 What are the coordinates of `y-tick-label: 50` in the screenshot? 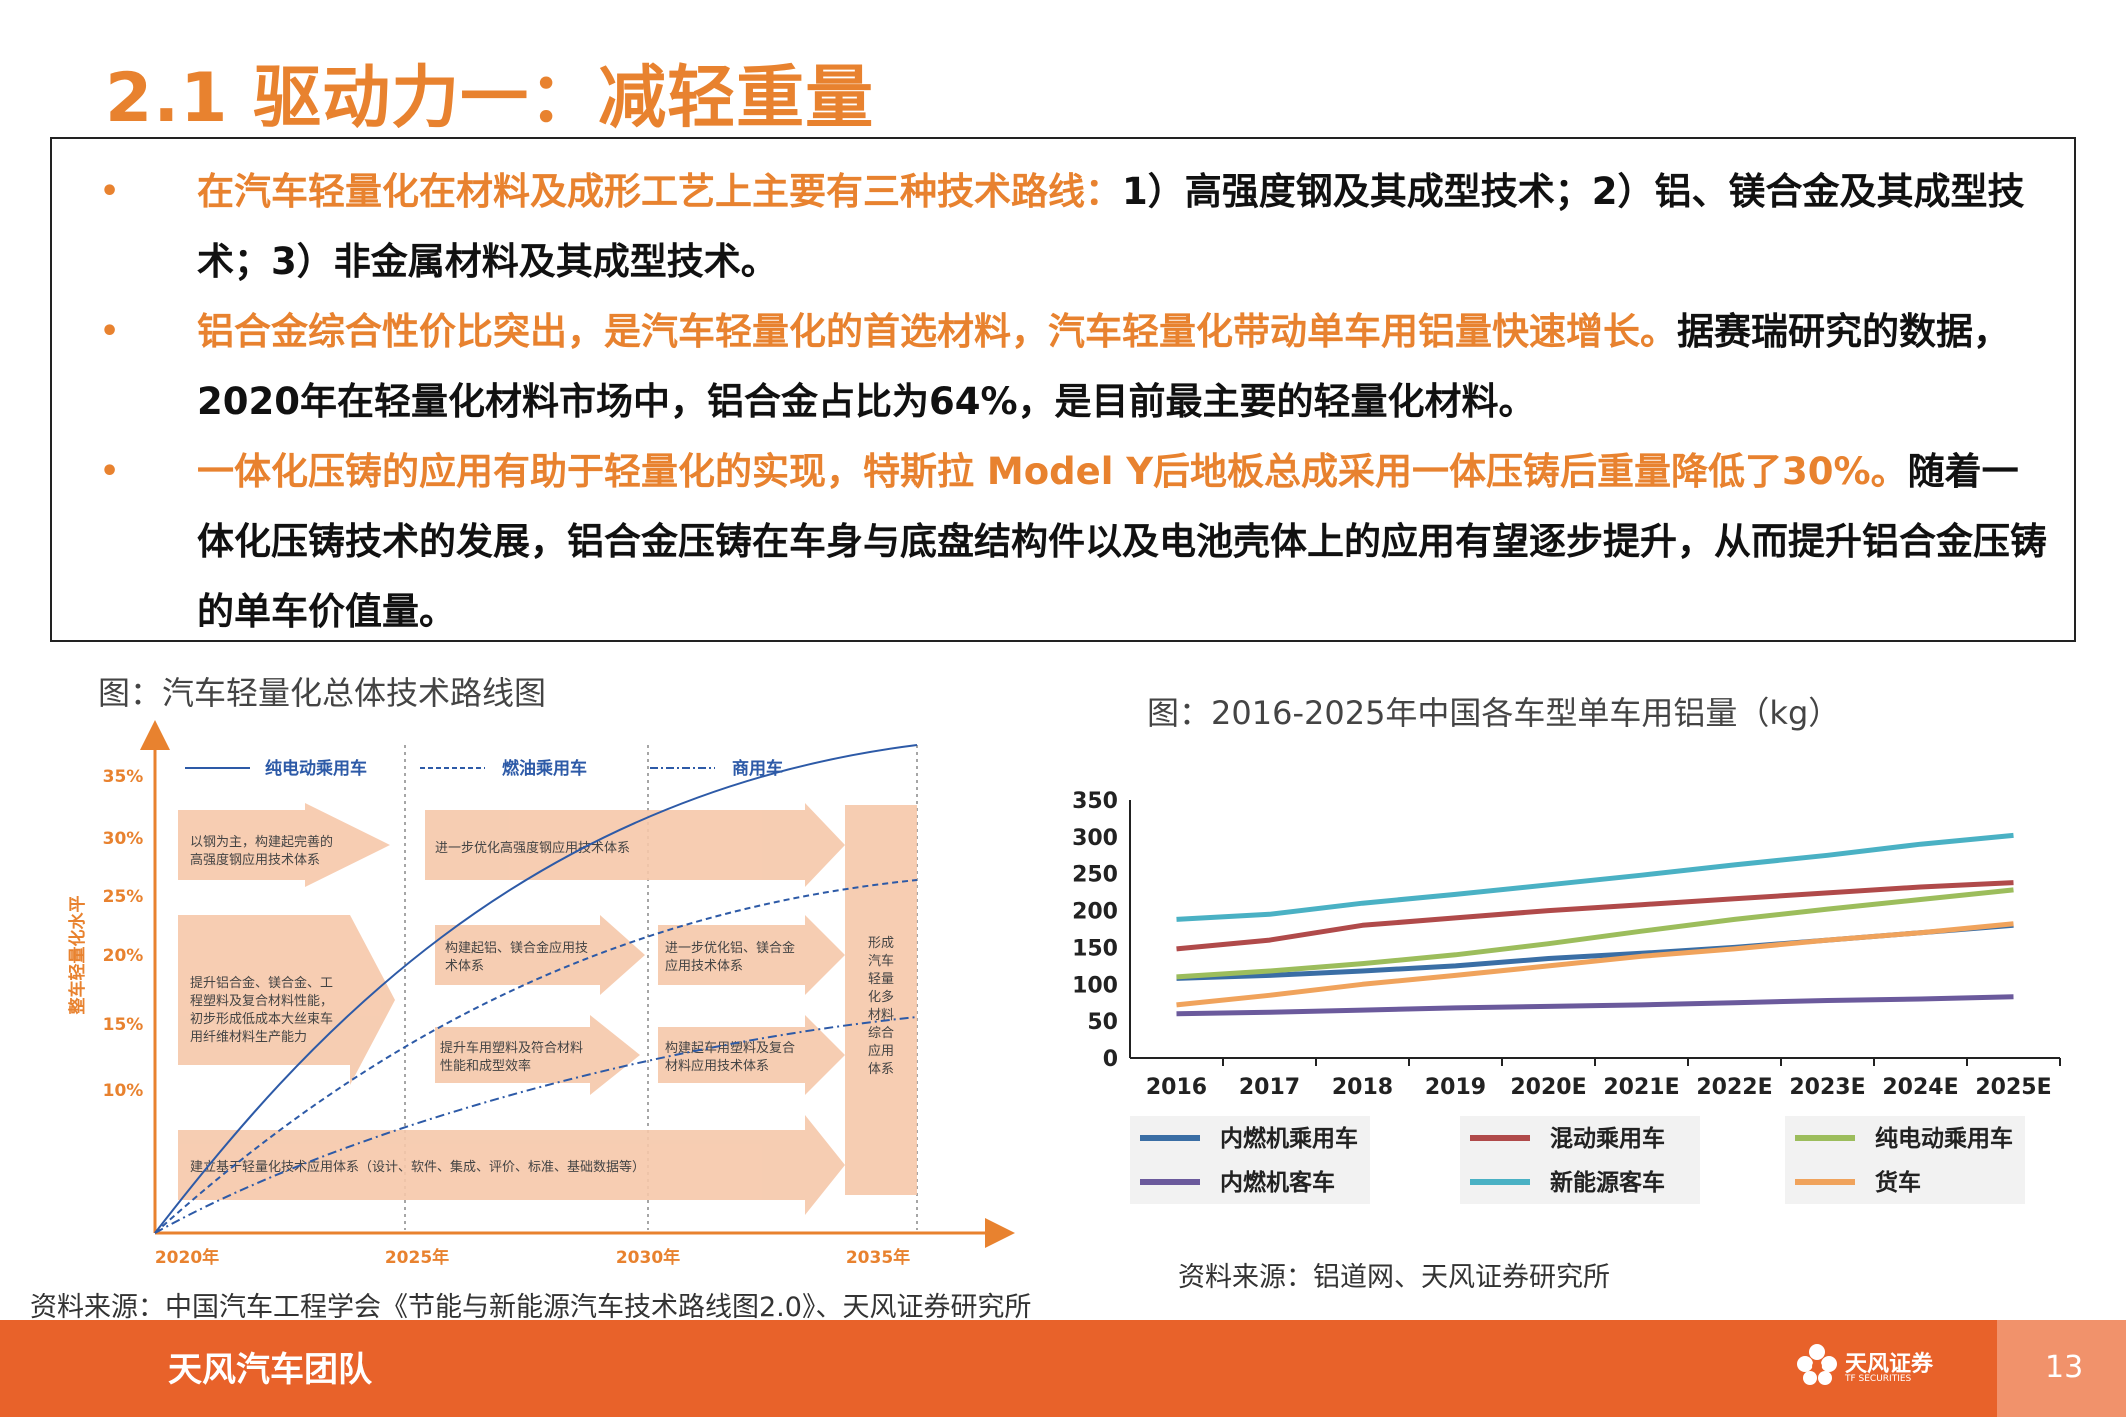 It's located at (1102, 1022).